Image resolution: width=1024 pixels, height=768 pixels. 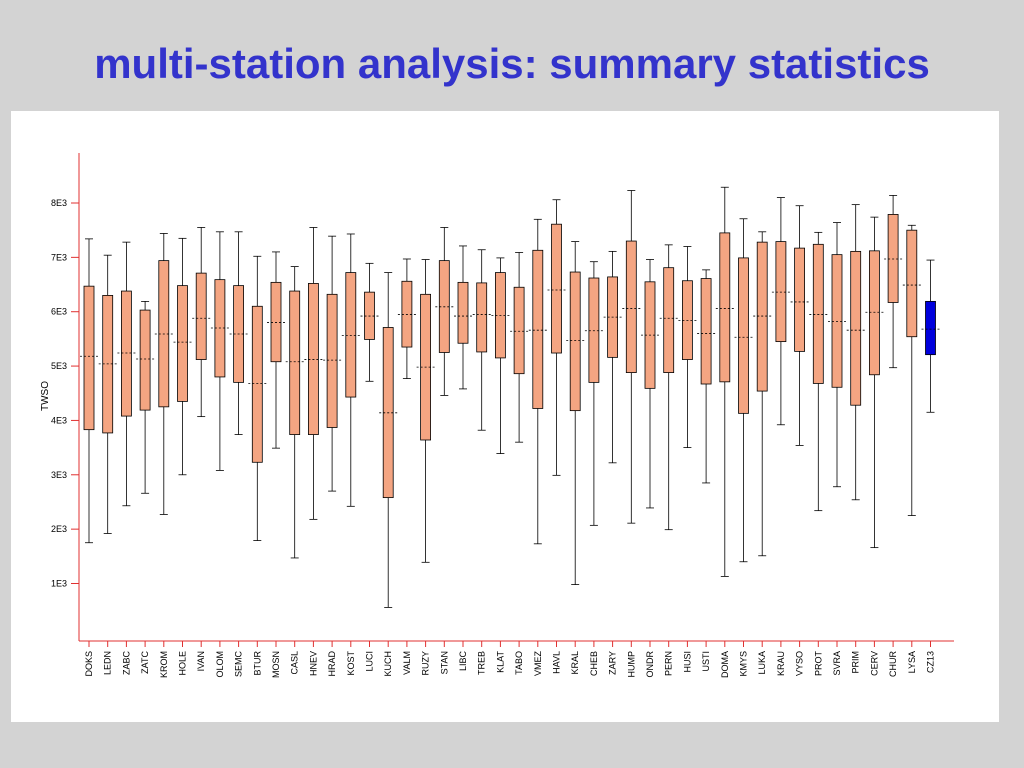 What do you see at coordinates (313, 663) in the screenshot?
I see `x-tick-label: HNEV` at bounding box center [313, 663].